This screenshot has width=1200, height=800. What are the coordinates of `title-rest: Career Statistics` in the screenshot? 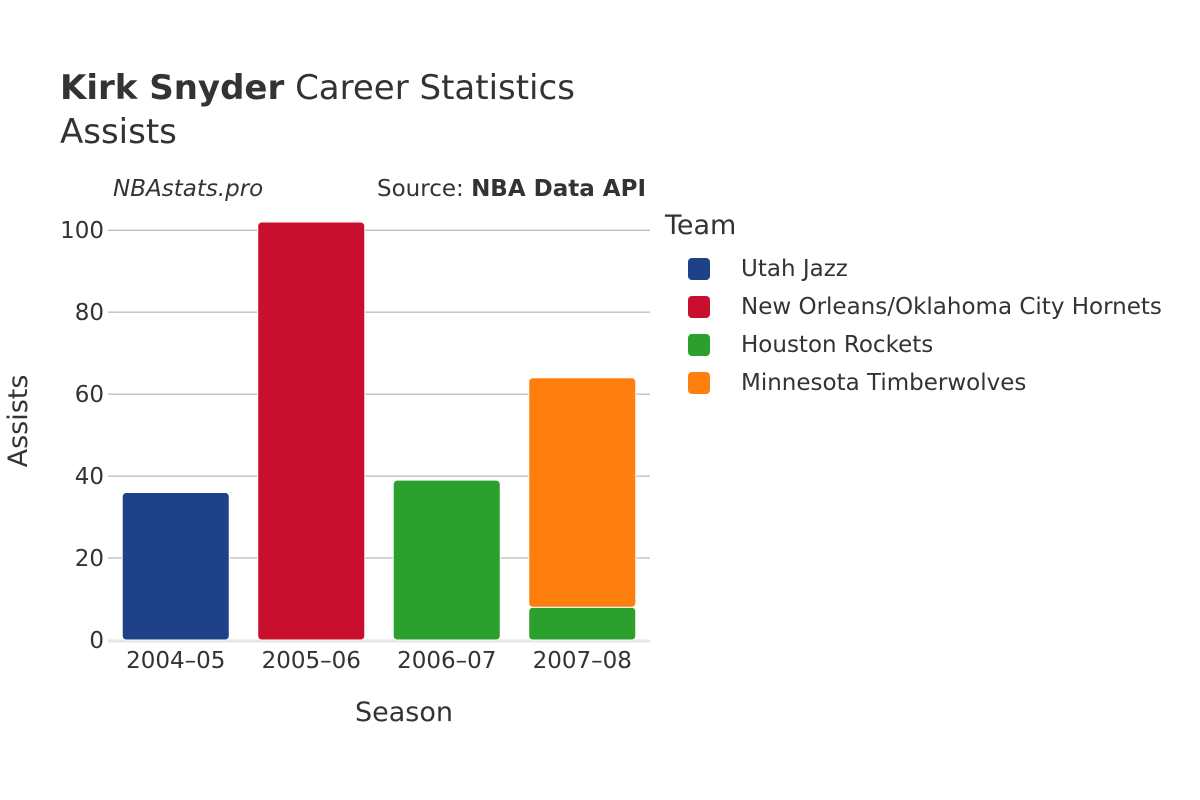 It's located at (435, 88).